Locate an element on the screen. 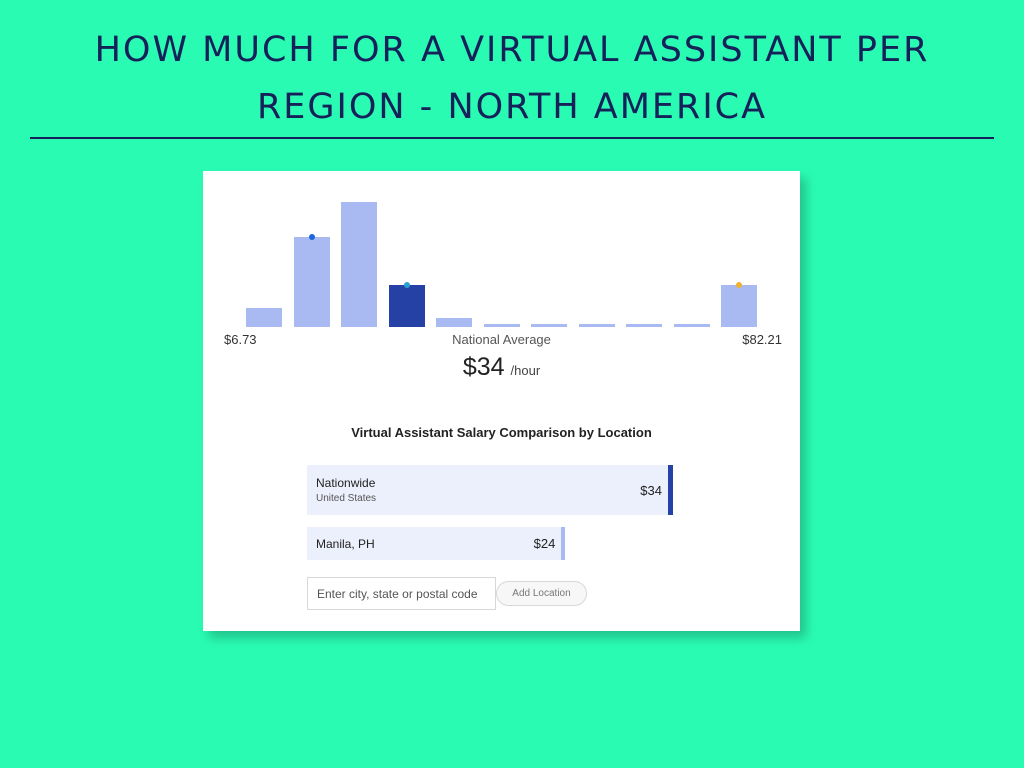 This screenshot has height=768, width=1024. national-average-value: $34/hour is located at coordinates (501, 367).